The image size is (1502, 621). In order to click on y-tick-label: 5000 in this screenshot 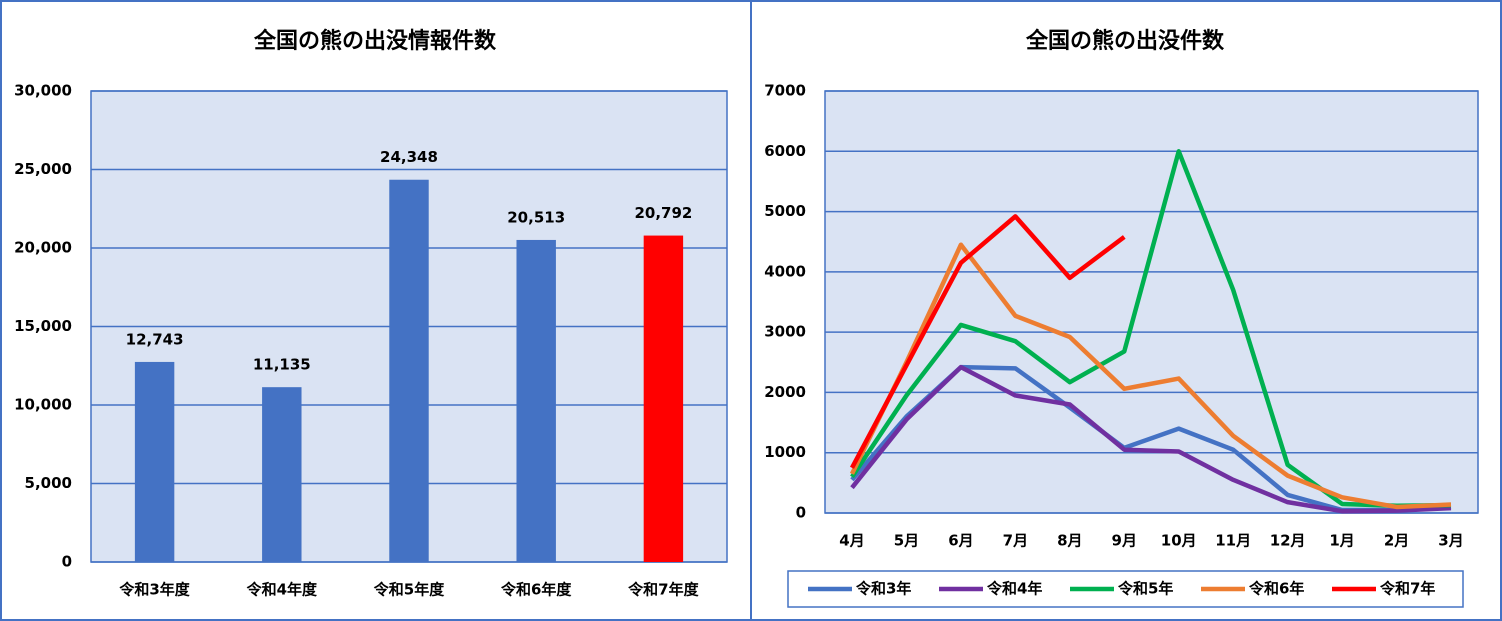, I will do `click(785, 211)`.